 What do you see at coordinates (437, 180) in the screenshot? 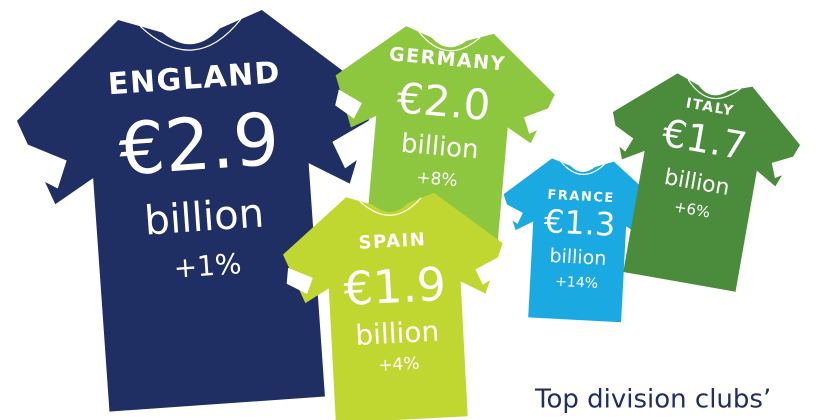
I see `shirt-change: +8%` at bounding box center [437, 180].